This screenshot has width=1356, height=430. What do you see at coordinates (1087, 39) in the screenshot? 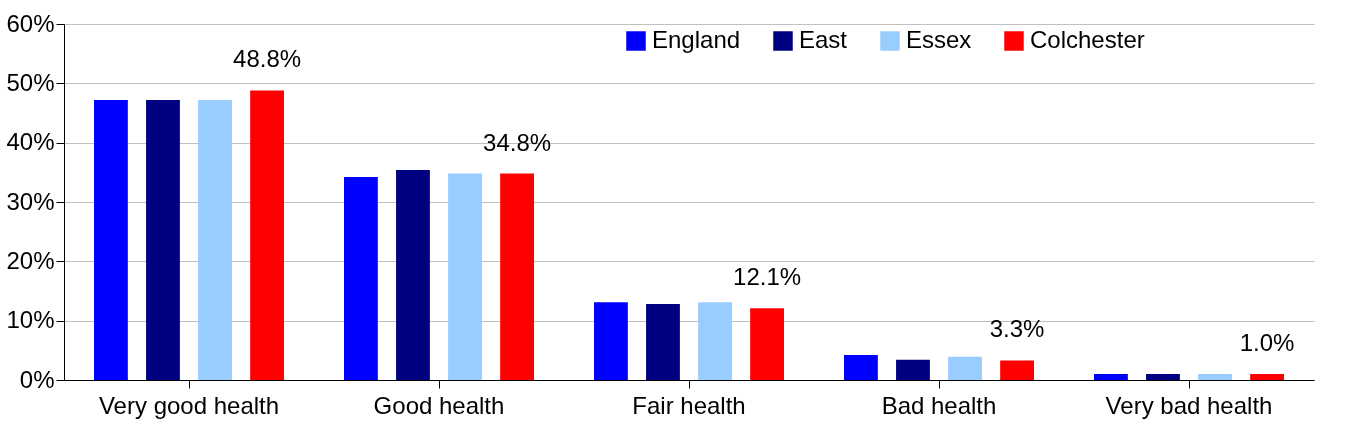
I see `legend-label: Colchester` at bounding box center [1087, 39].